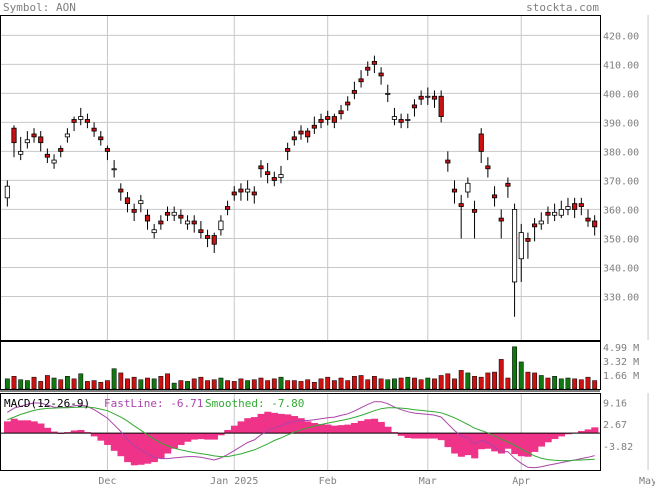 Image resolution: width=655 pixels, height=486 pixels. What do you see at coordinates (621, 362) in the screenshot?
I see `volume-tick-label: 3.32 M` at bounding box center [621, 362].